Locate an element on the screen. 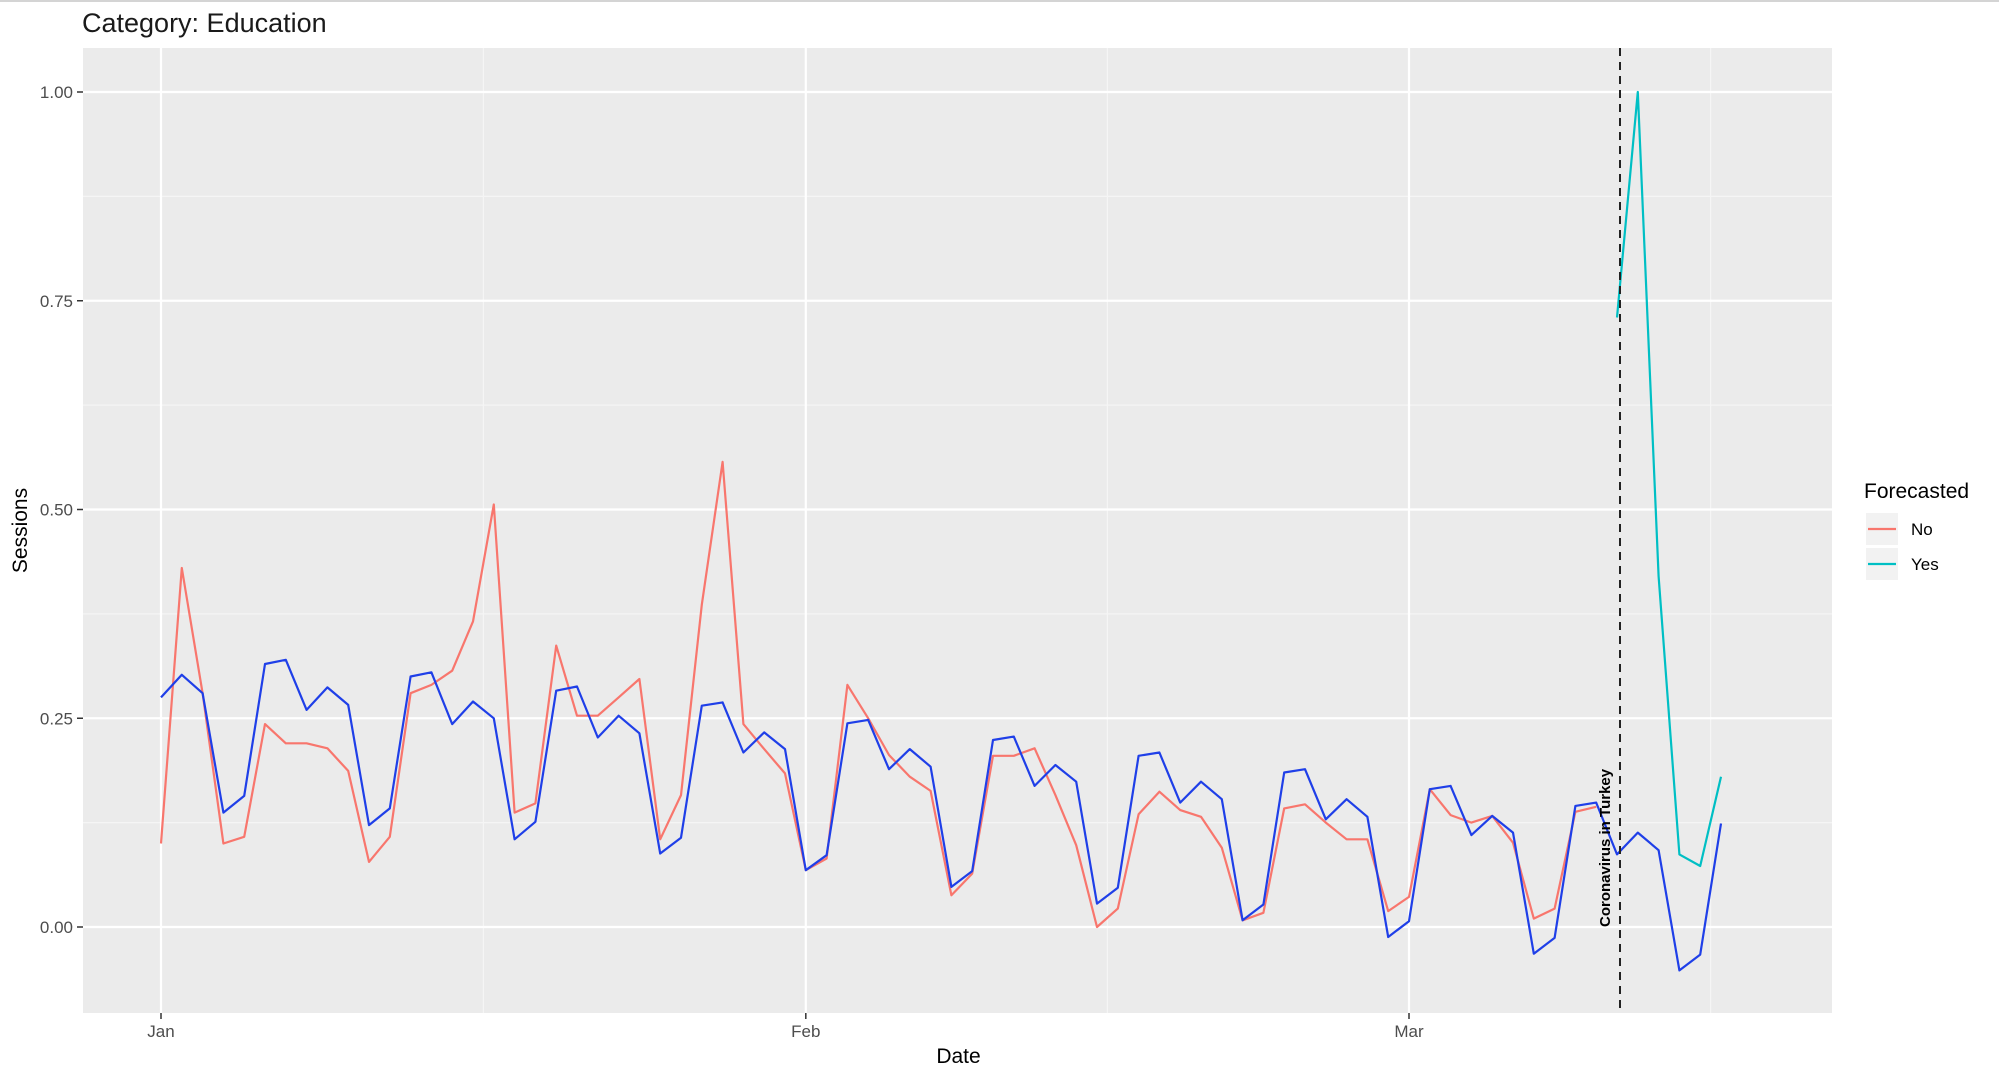 This screenshot has height=1071, width=1999. legend-title: Forecasted is located at coordinates (1916, 491).